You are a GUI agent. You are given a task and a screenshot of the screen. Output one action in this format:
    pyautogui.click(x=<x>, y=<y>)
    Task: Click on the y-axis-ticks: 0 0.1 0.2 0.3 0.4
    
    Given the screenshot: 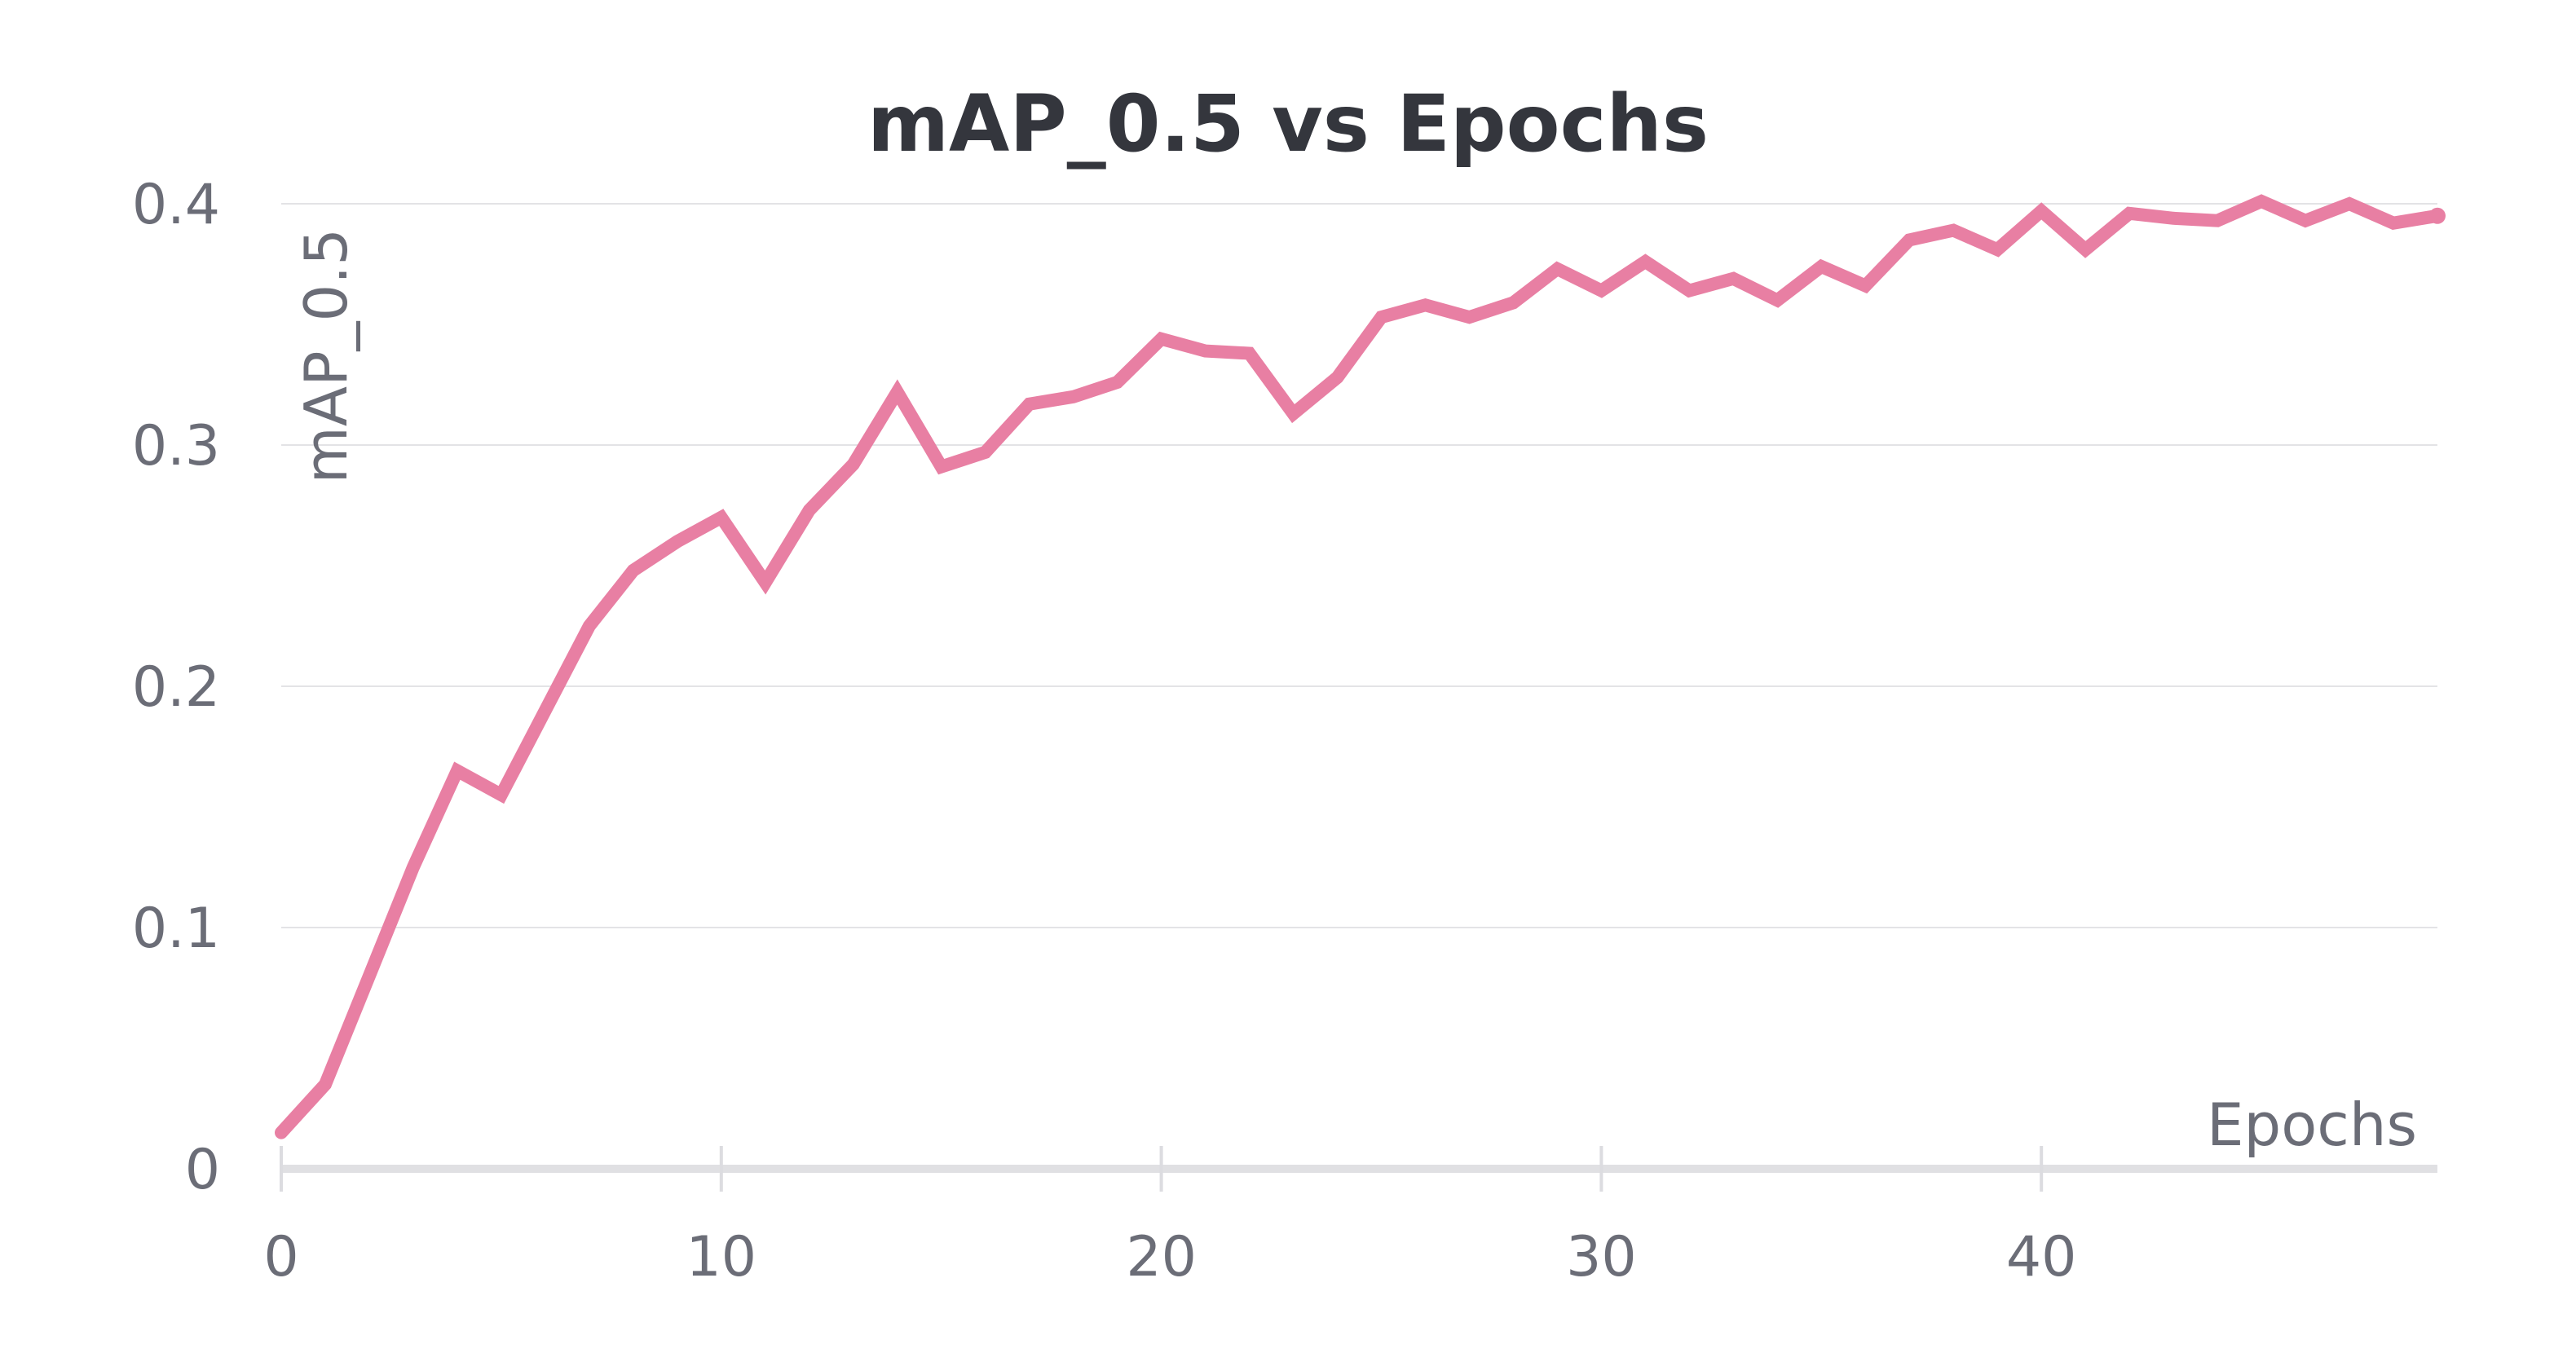 What is the action you would take?
    pyautogui.click(x=176, y=687)
    